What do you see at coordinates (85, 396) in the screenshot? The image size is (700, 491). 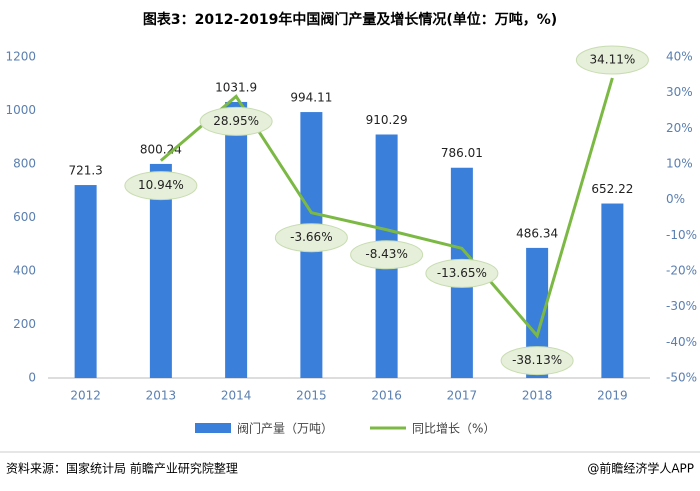 I see `x-tick-label: 2012` at bounding box center [85, 396].